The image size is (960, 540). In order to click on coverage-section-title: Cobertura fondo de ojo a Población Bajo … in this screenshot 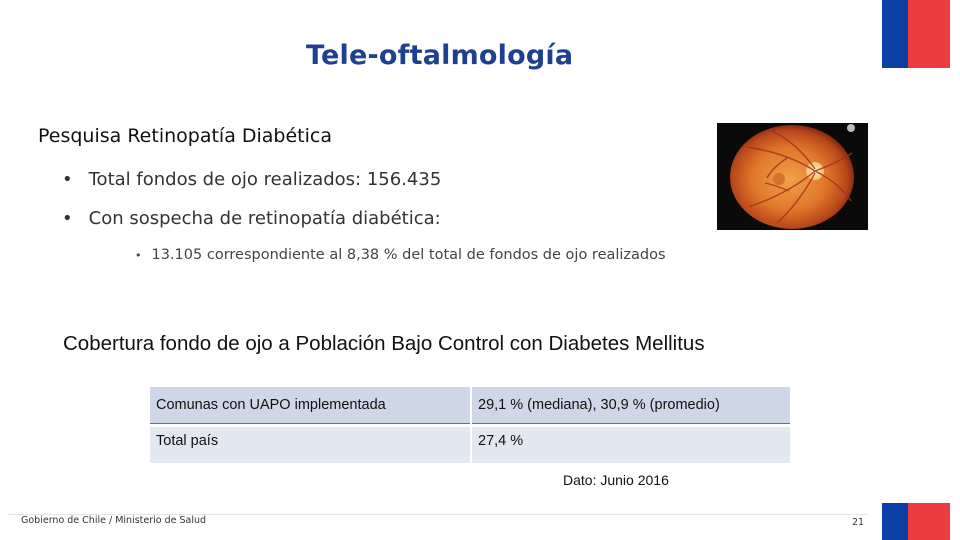, I will do `click(384, 343)`.